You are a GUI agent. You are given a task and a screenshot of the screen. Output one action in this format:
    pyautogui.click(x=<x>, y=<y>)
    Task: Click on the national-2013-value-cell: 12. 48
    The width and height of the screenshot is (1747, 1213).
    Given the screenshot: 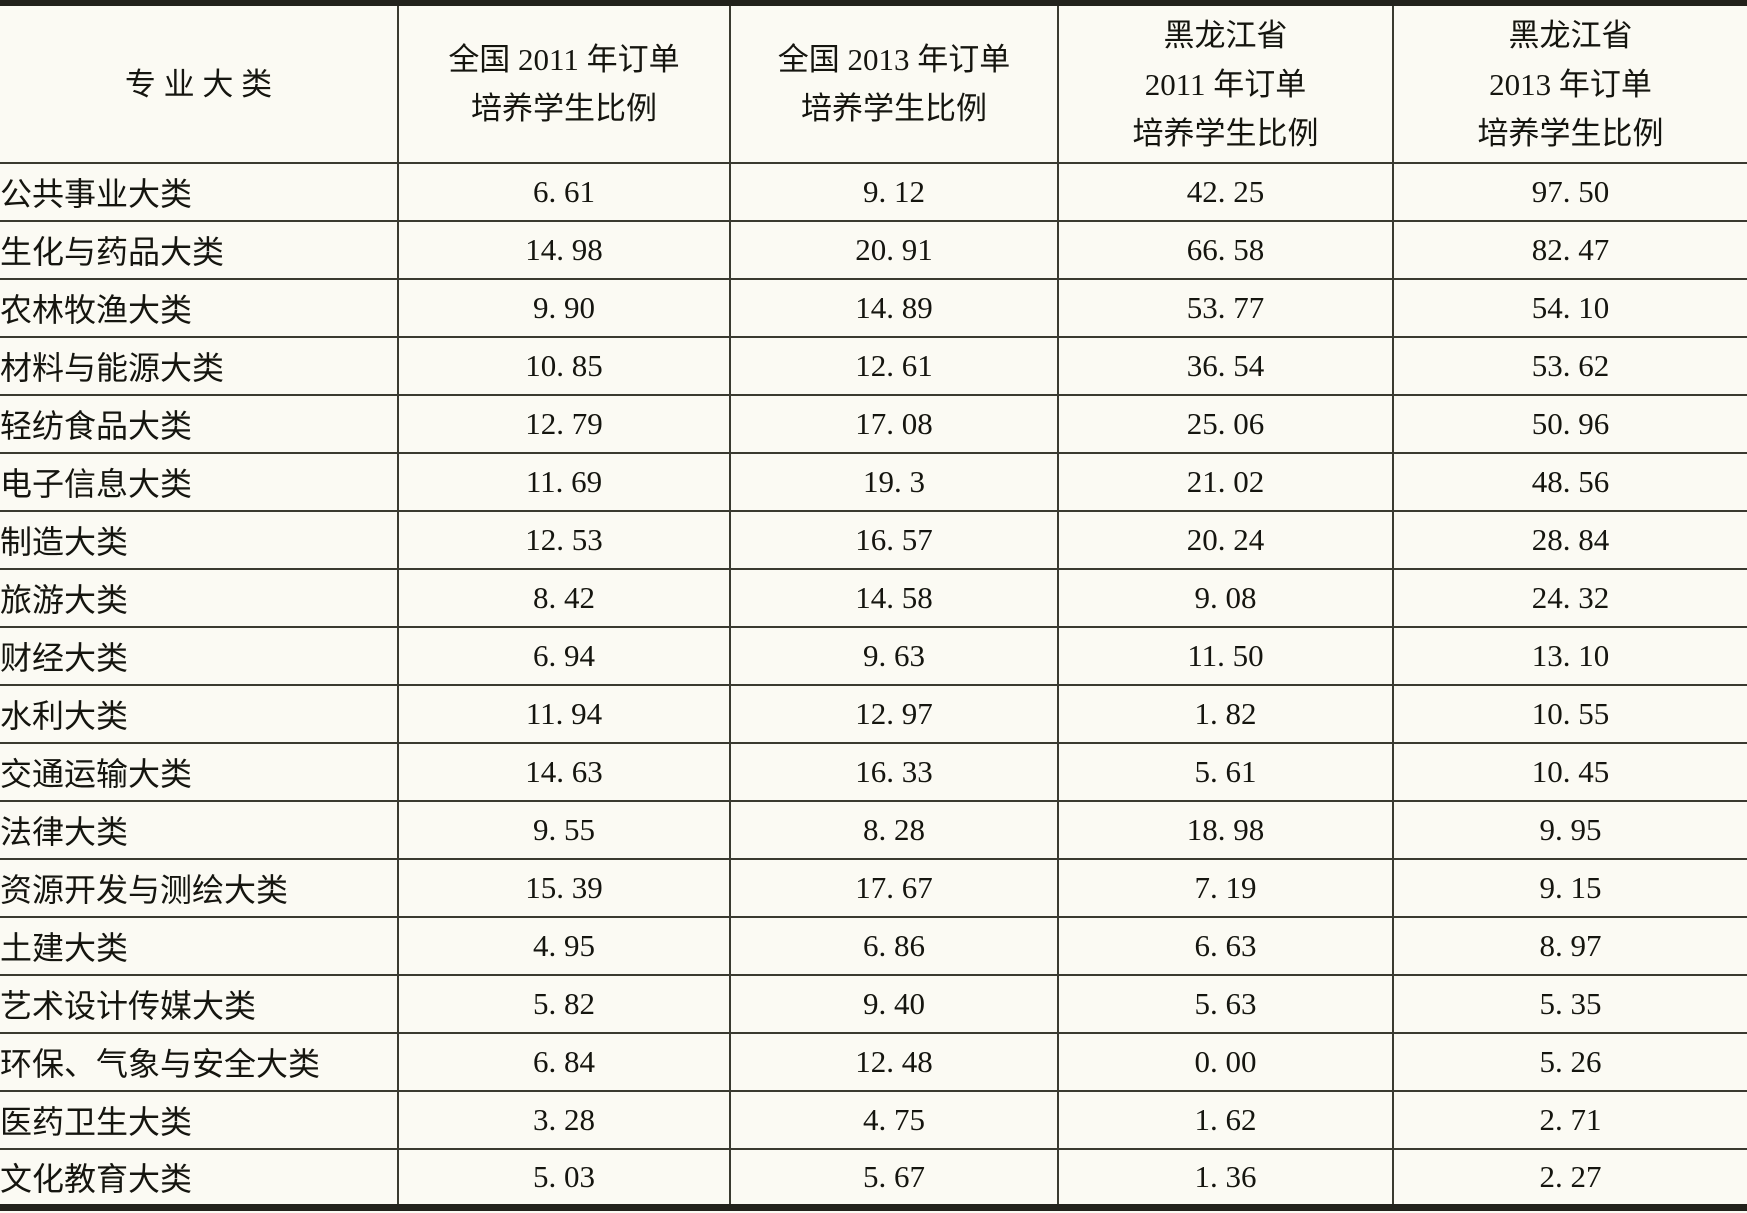 What is the action you would take?
    pyautogui.click(x=894, y=1062)
    